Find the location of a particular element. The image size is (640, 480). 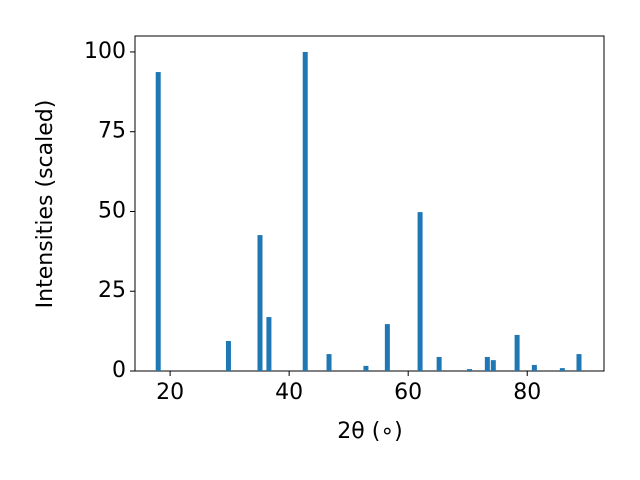

y-tick-label: 25 is located at coordinates (112, 290).